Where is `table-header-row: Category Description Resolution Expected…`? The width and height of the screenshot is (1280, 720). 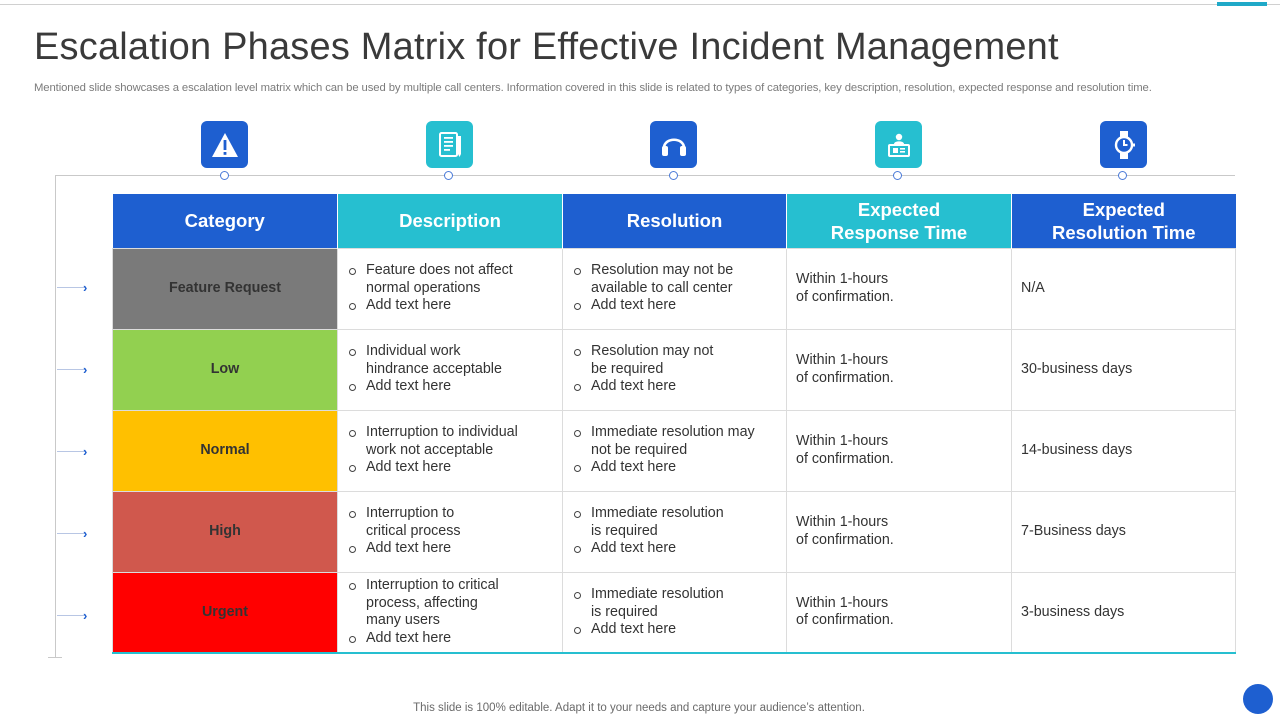 table-header-row: Category Description Resolution Expected… is located at coordinates (674, 221).